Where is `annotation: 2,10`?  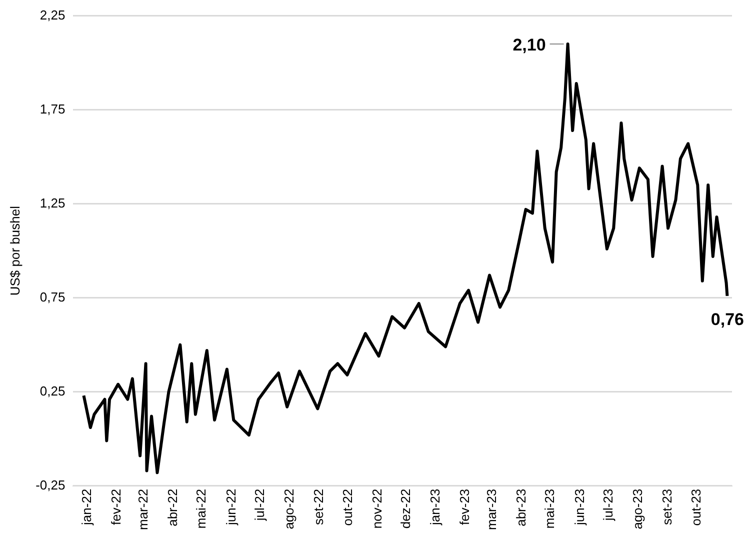
annotation: 2,10 is located at coordinates (529, 45).